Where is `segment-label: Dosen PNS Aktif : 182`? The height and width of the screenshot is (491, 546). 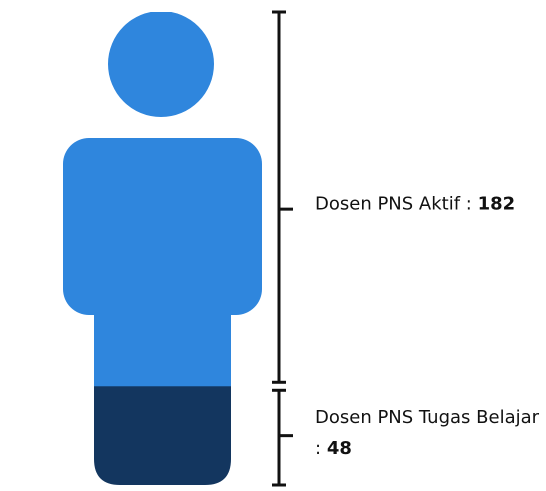
segment-label: Dosen PNS Aktif : 182 is located at coordinates (422, 204).